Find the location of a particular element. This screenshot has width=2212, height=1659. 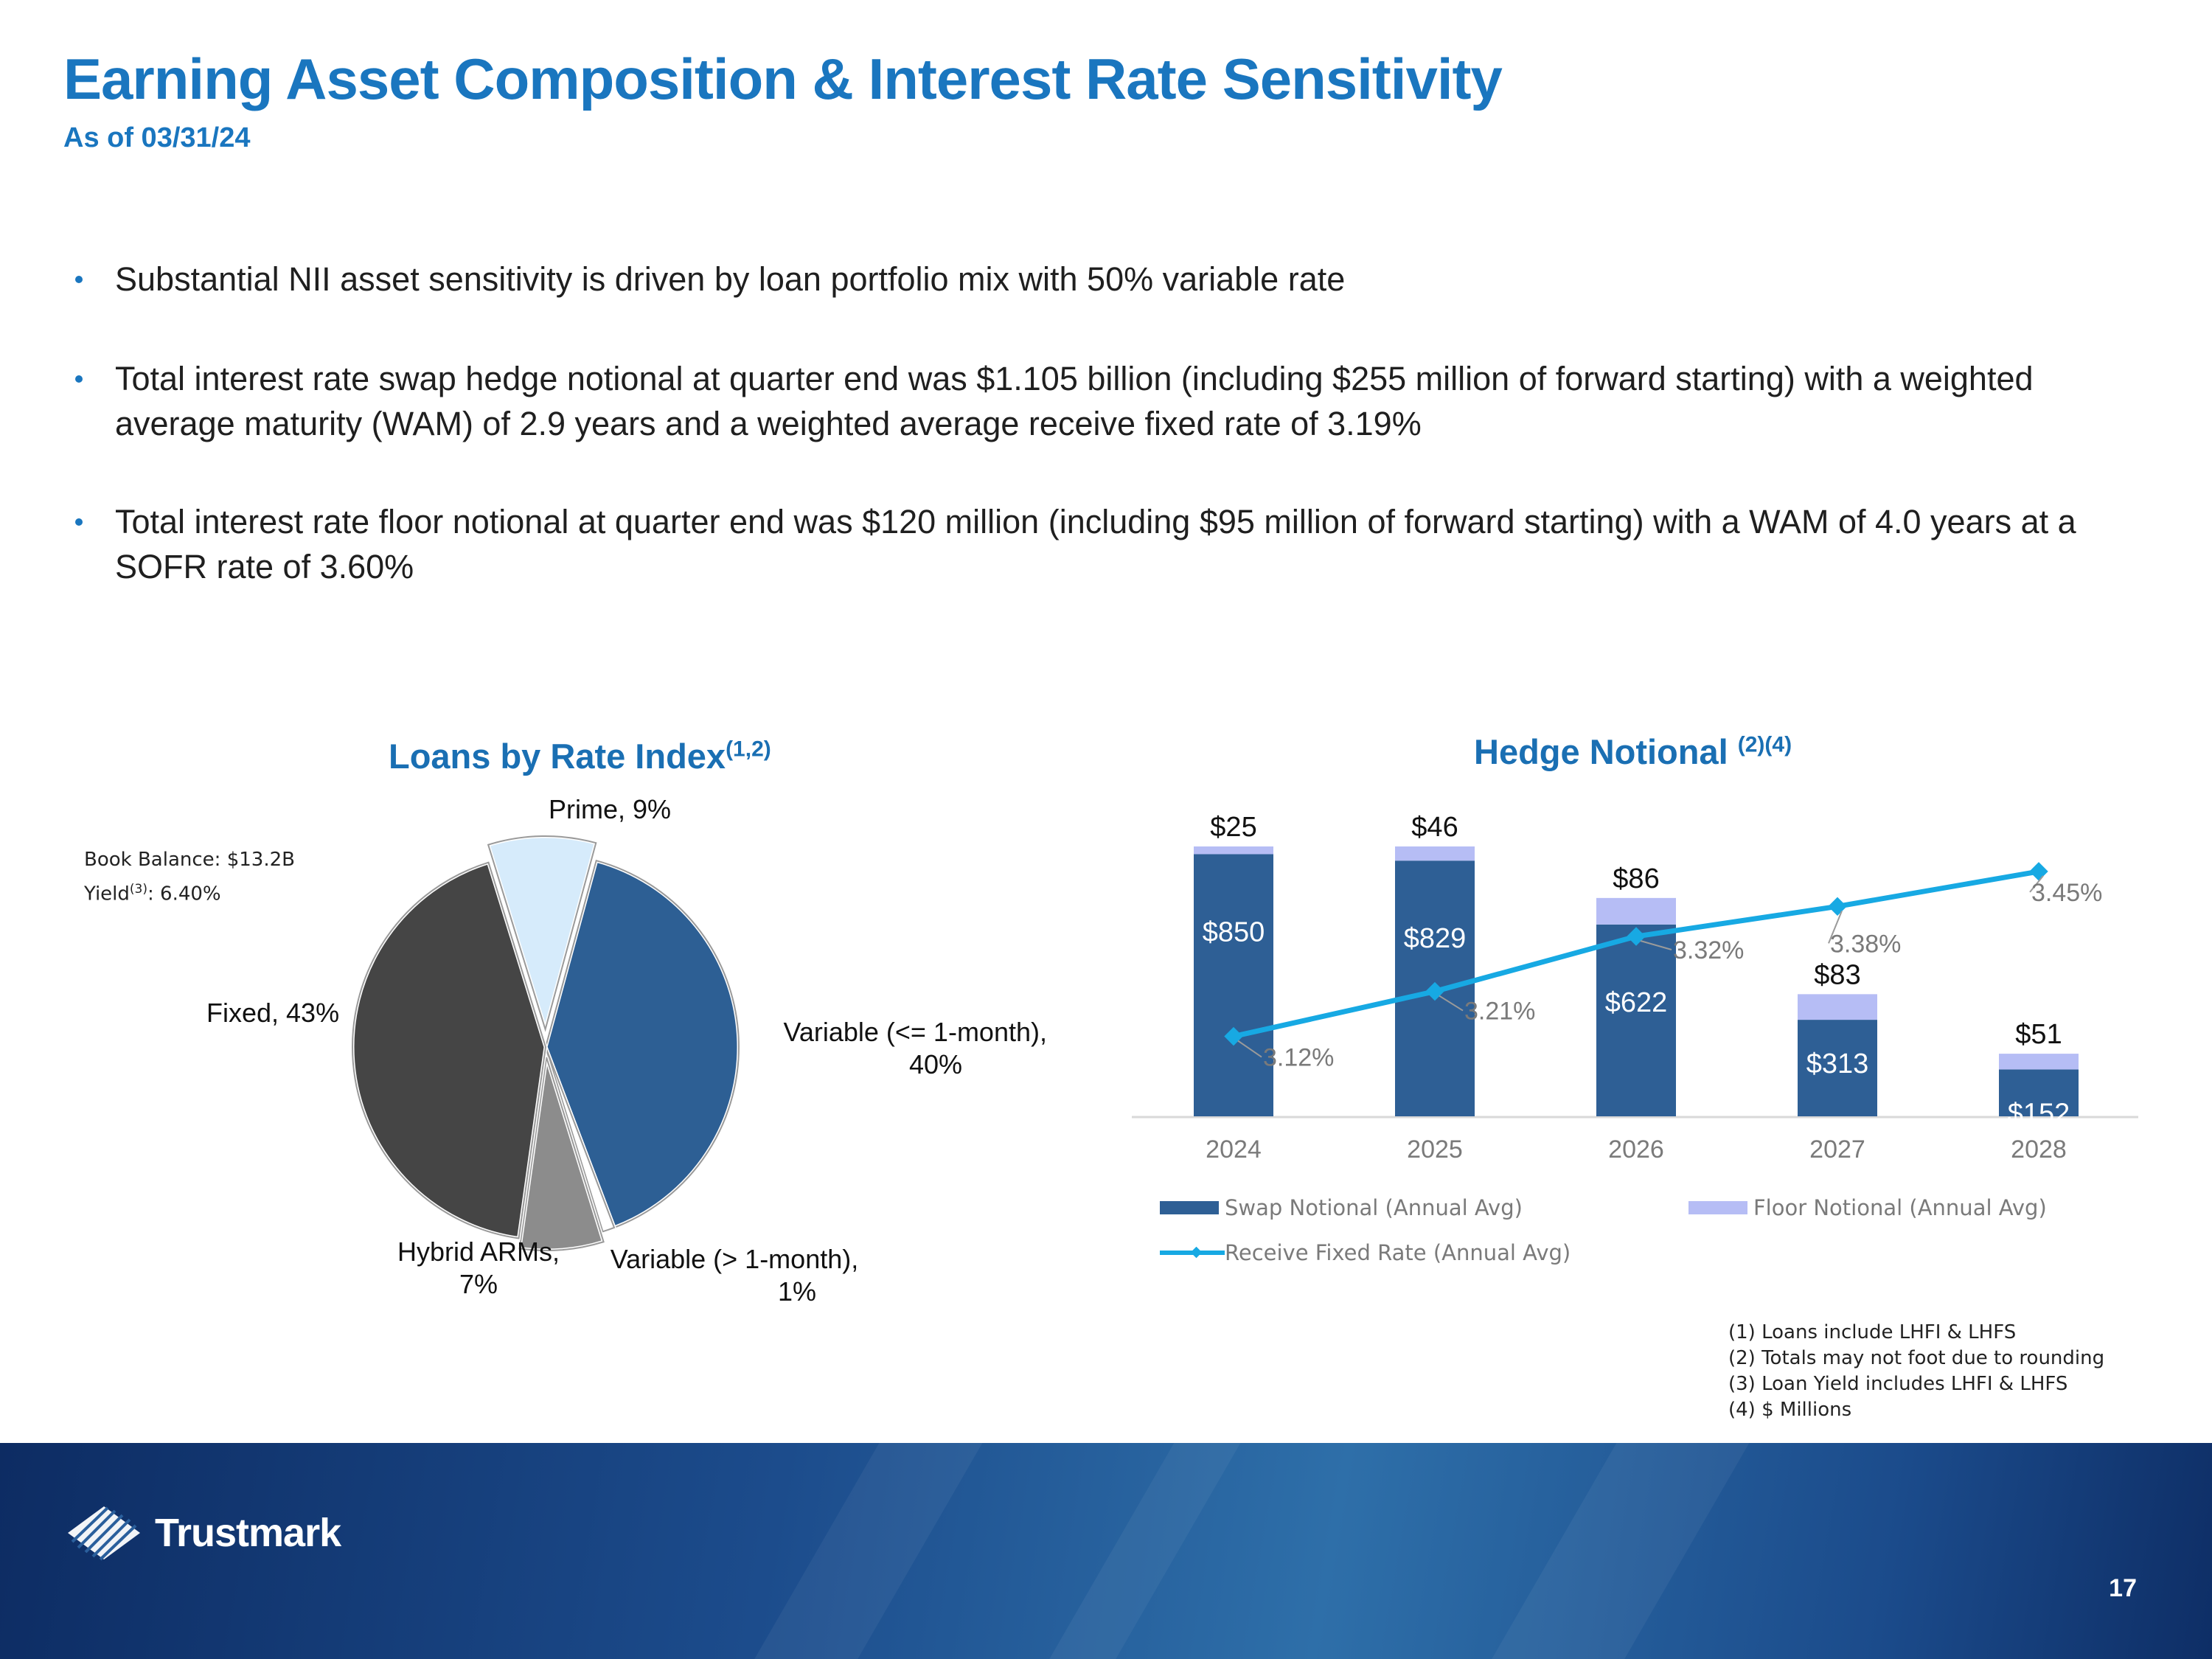

legend-swap-swatch is located at coordinates (1189, 1207).